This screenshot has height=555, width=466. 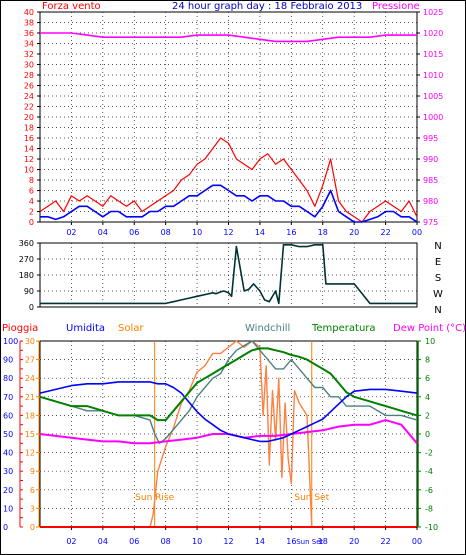 I want to click on wind-x-tick-label: 06, so click(x=134, y=232).